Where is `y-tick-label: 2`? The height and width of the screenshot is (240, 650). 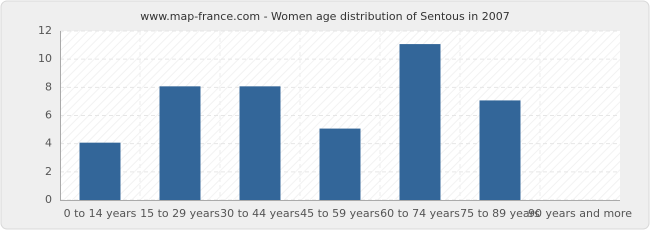 y-tick-label: 2 is located at coordinates (48, 171).